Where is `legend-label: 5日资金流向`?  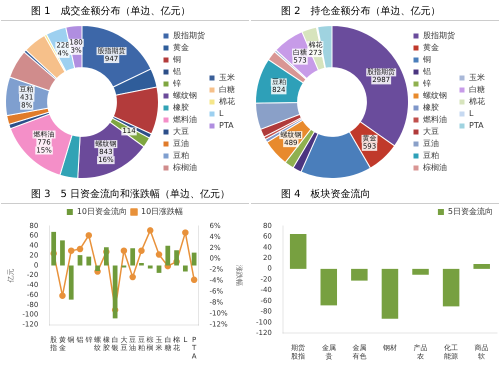
legend-label: 5日资金流向 is located at coordinates (471, 211).